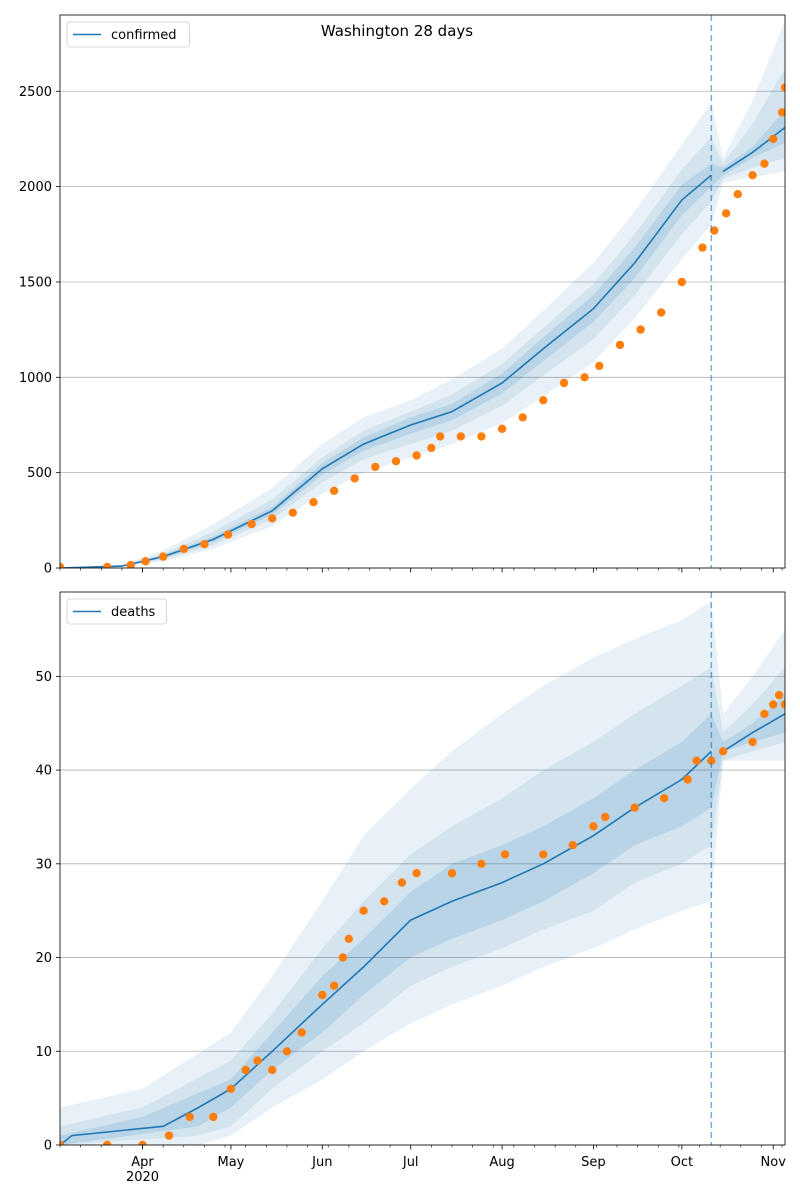  Describe the element at coordinates (321, 1162) in the screenshot. I see `x-tick-label: Jun` at that location.